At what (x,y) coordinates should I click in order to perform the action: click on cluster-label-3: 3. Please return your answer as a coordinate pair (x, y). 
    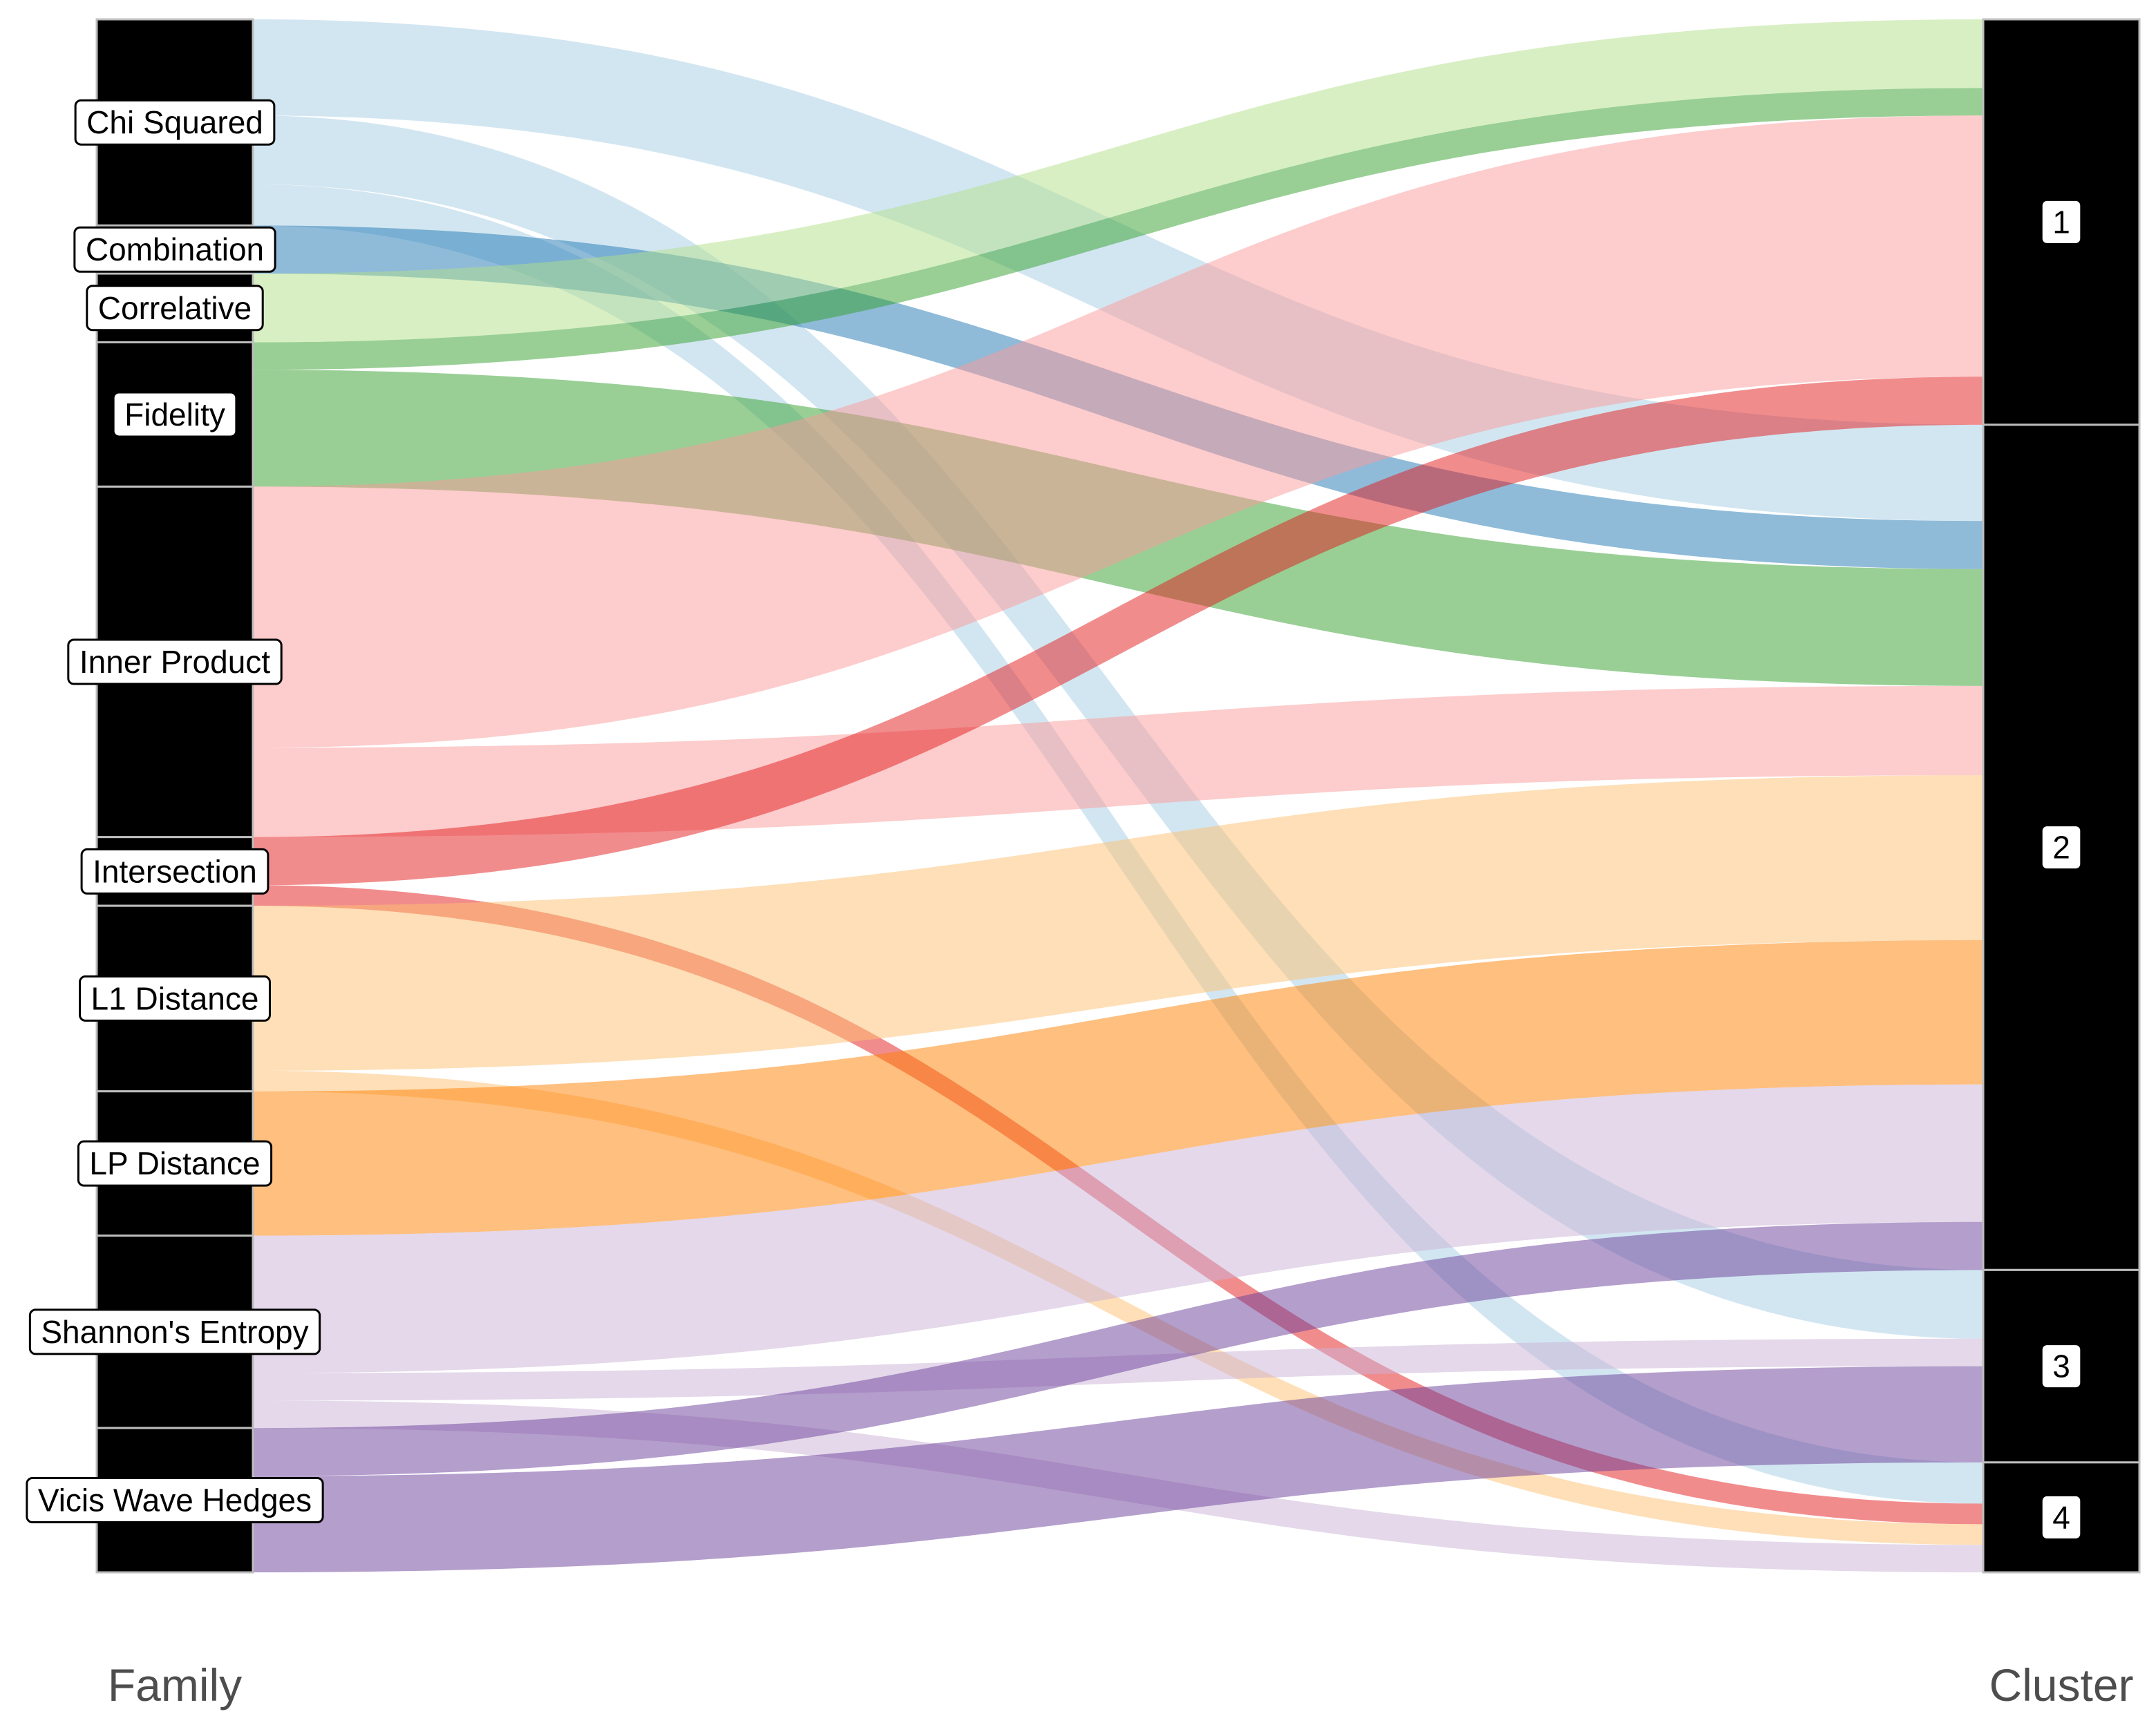
    Looking at the image, I should click on (2061, 1366).